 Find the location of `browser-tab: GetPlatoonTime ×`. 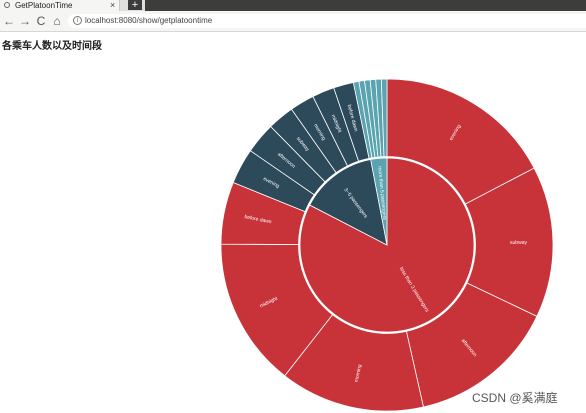

browser-tab: GetPlatoonTime × is located at coordinates (60, 5).